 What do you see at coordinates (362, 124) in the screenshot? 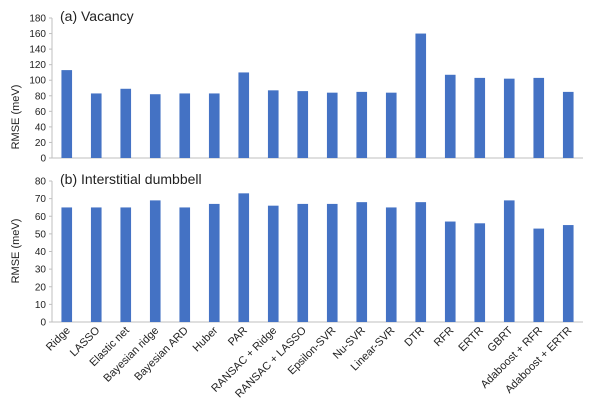
I see `bar-a-nu-svr` at bounding box center [362, 124].